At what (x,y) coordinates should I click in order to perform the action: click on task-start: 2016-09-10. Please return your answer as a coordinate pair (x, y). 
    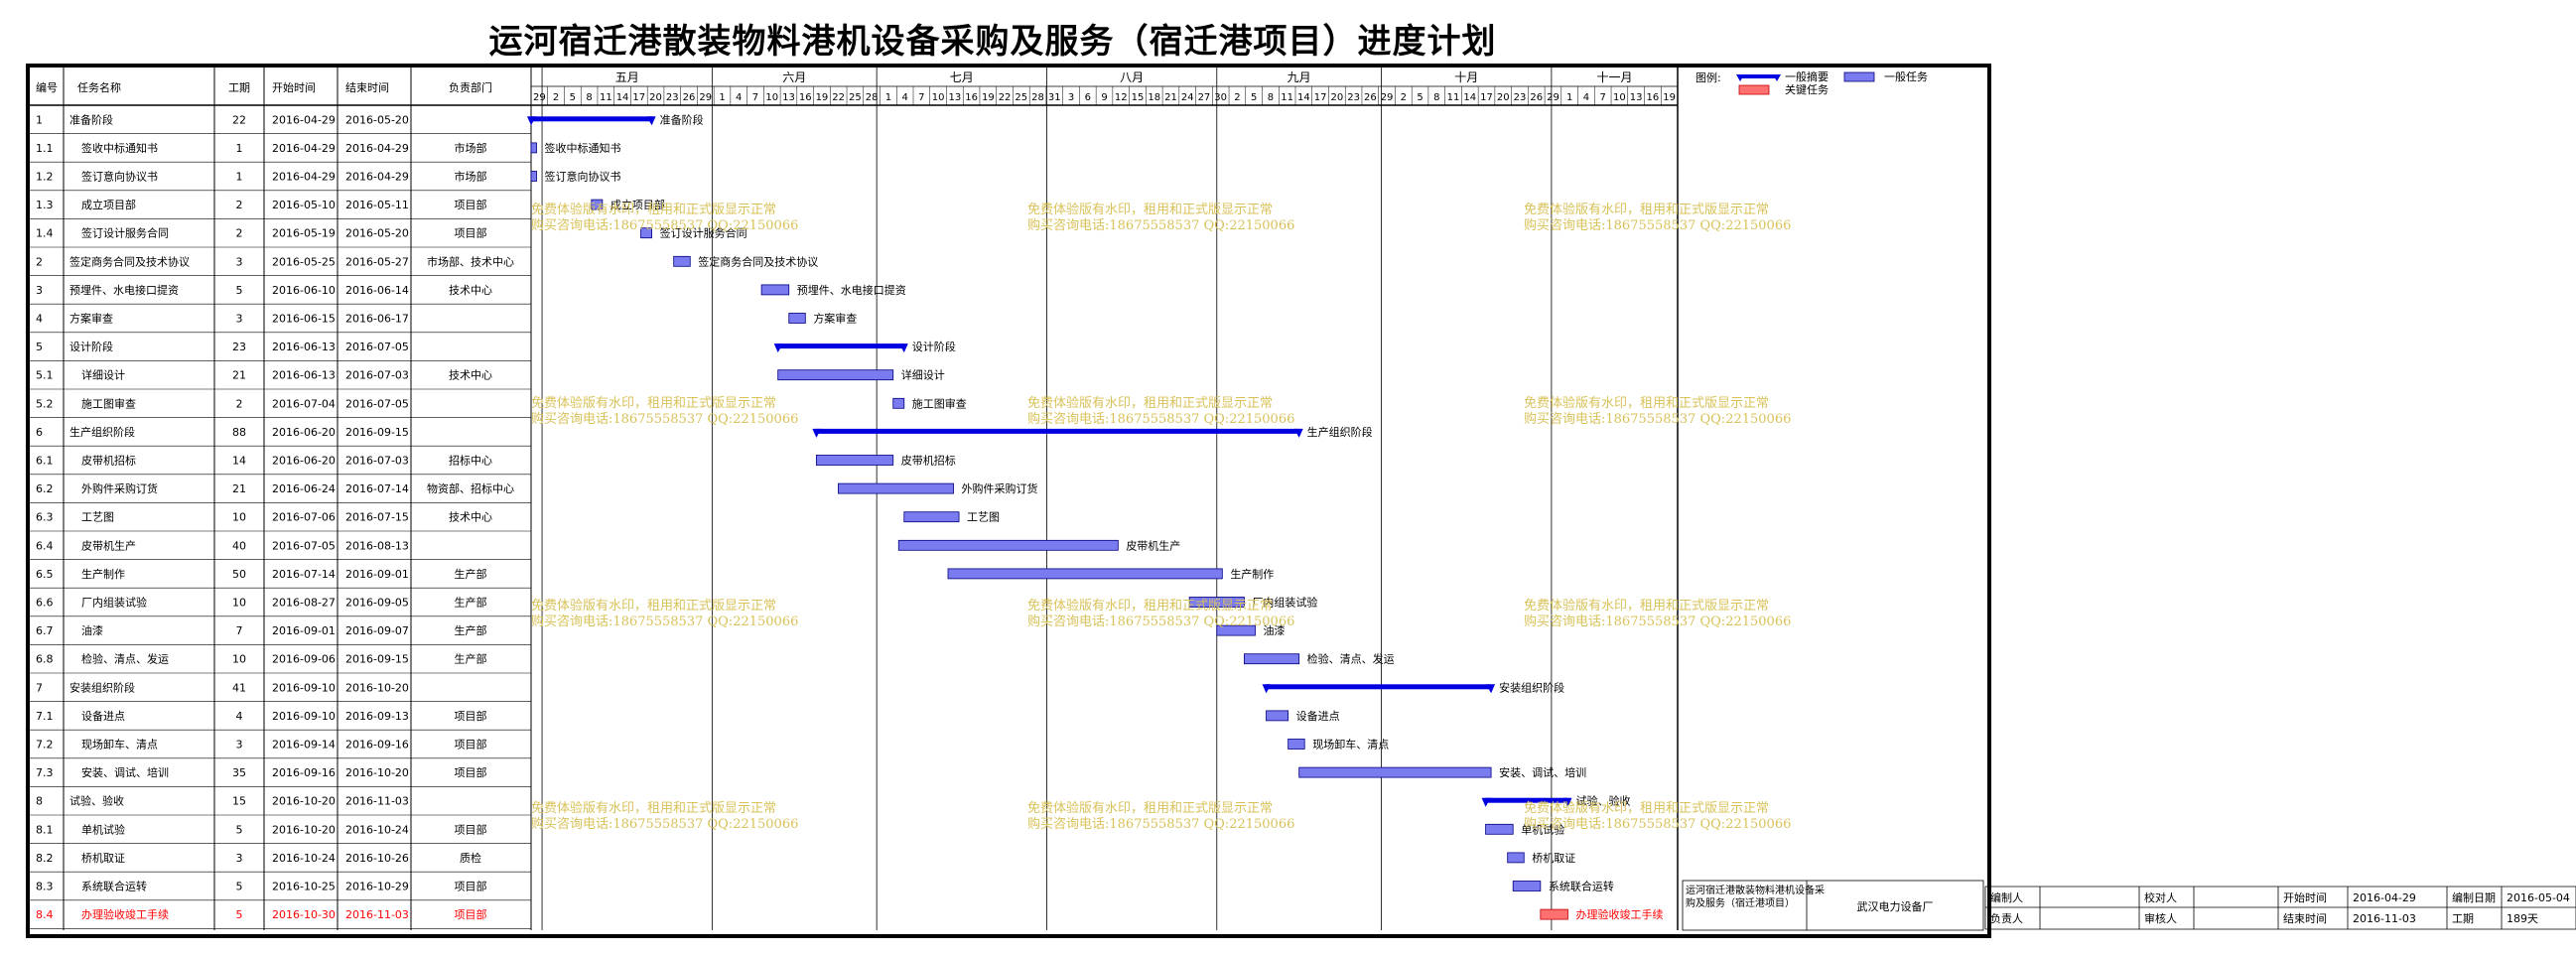
    Looking at the image, I should click on (304, 716).